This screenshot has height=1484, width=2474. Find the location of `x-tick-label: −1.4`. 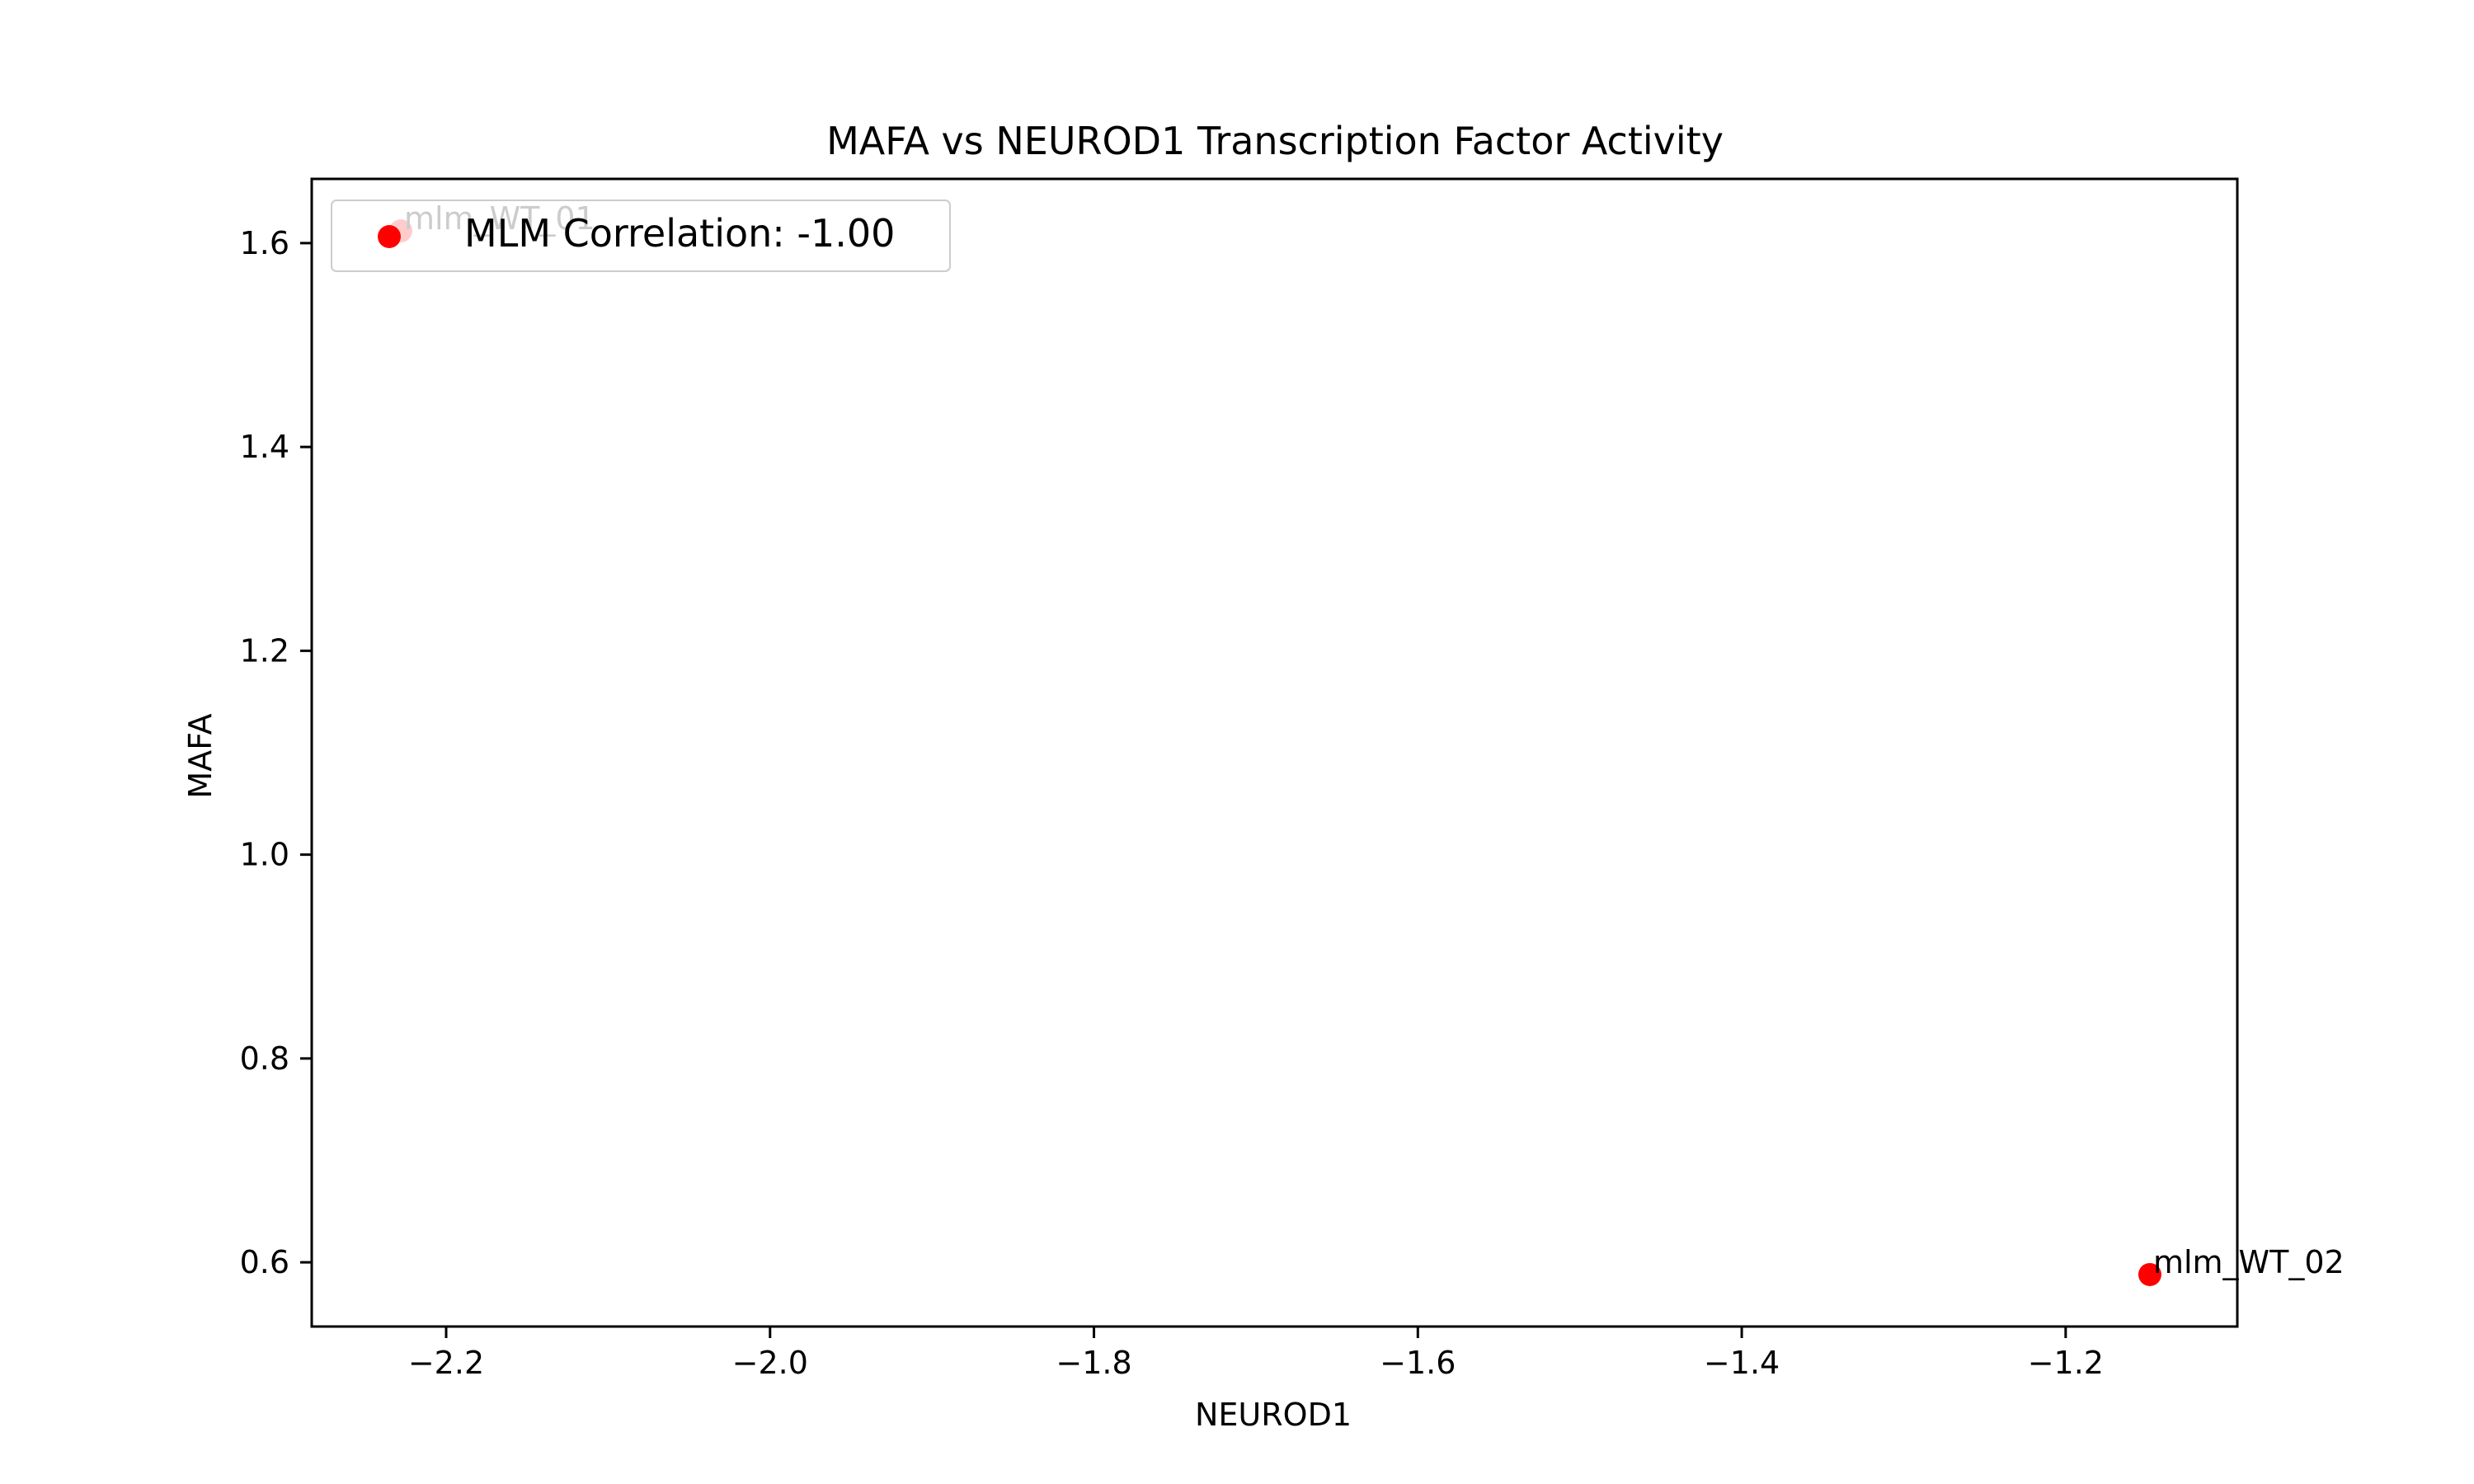

x-tick-label: −1.4 is located at coordinates (1742, 1363).